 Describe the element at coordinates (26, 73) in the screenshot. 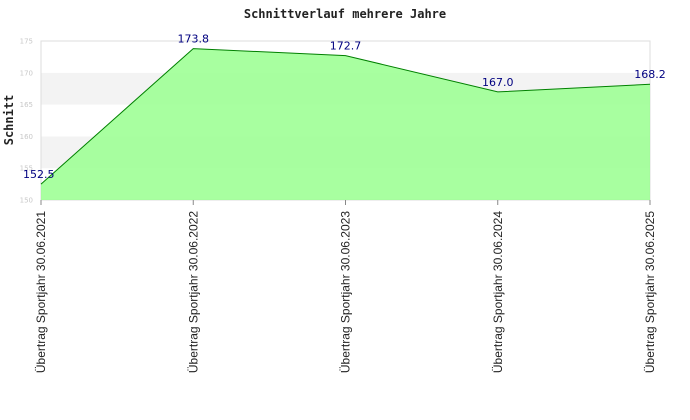

I see `y-tick-label: 170` at that location.